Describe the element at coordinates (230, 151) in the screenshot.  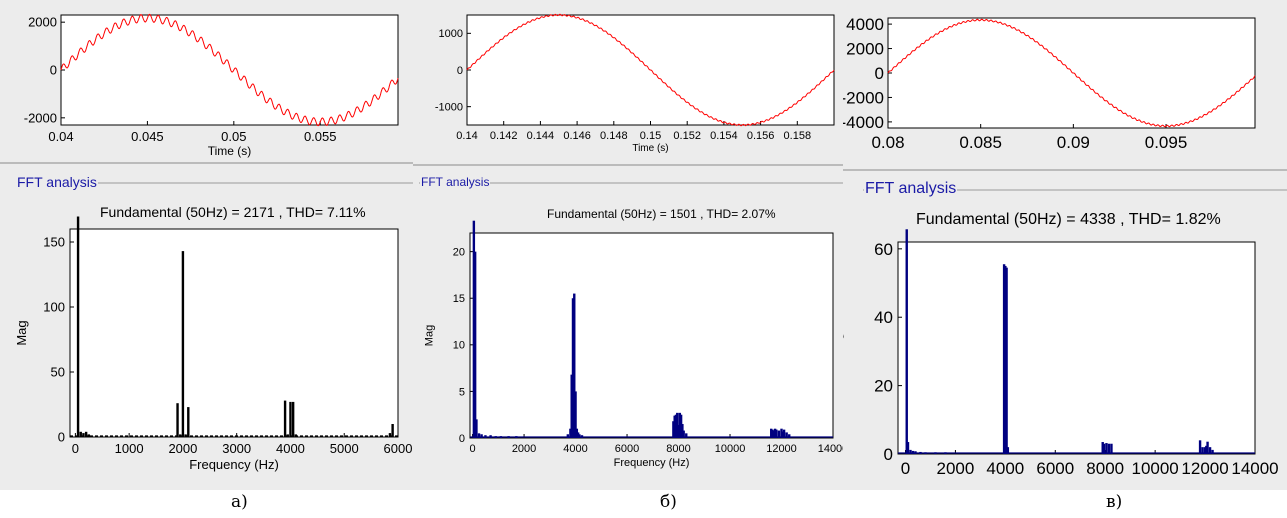
I see `waveform-xlabel: Time (s)` at that location.